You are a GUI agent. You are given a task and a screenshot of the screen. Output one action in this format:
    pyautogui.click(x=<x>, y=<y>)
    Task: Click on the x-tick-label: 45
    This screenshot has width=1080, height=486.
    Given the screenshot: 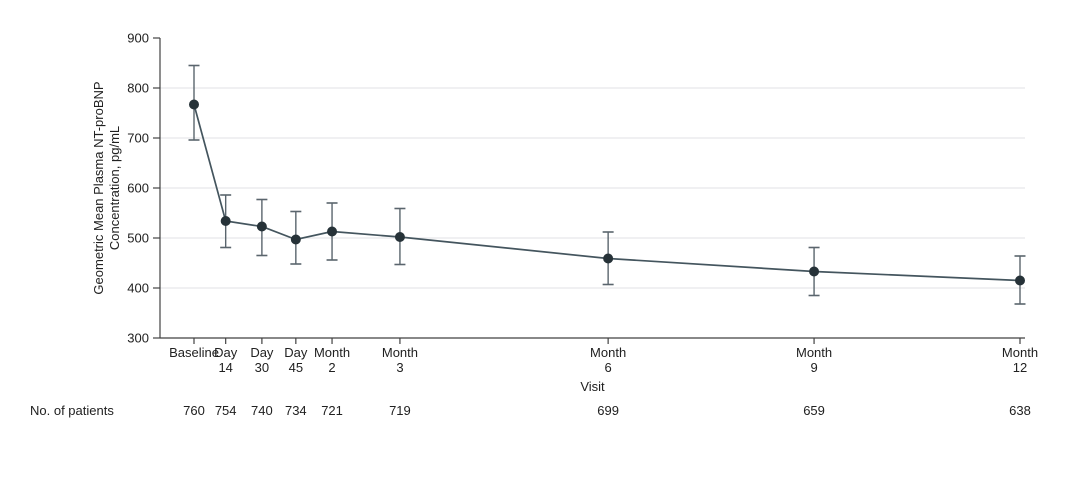 What is the action you would take?
    pyautogui.click(x=296, y=367)
    